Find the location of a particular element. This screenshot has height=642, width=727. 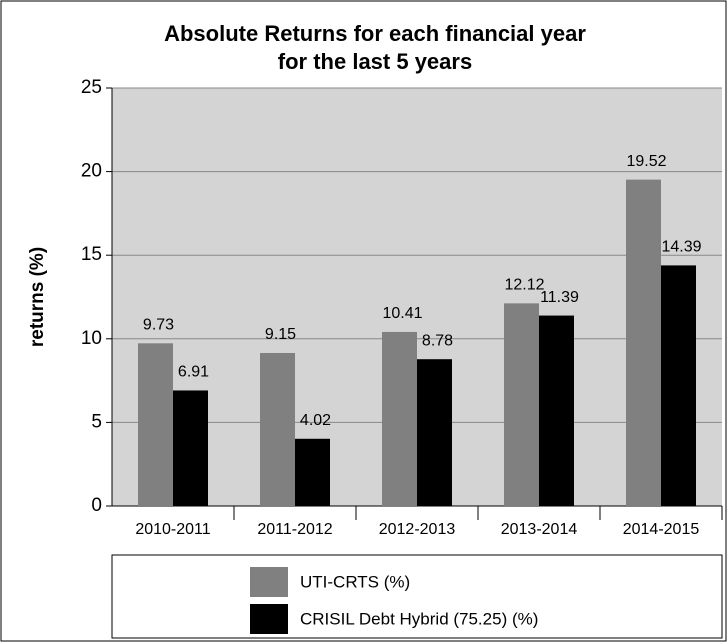

value-label: 4.02 is located at coordinates (315, 420).